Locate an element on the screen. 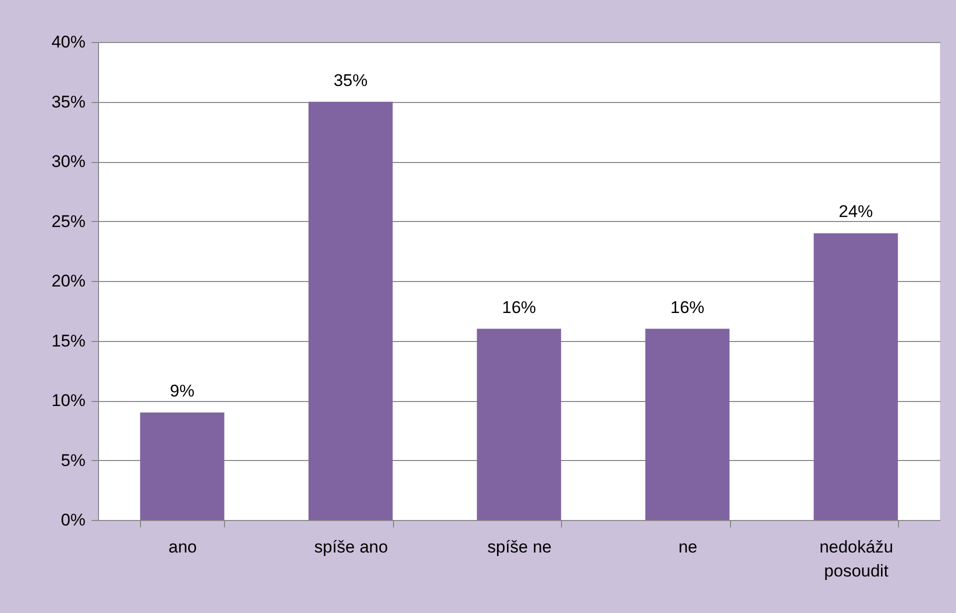  y-tick-label: 25% is located at coordinates (68, 221).